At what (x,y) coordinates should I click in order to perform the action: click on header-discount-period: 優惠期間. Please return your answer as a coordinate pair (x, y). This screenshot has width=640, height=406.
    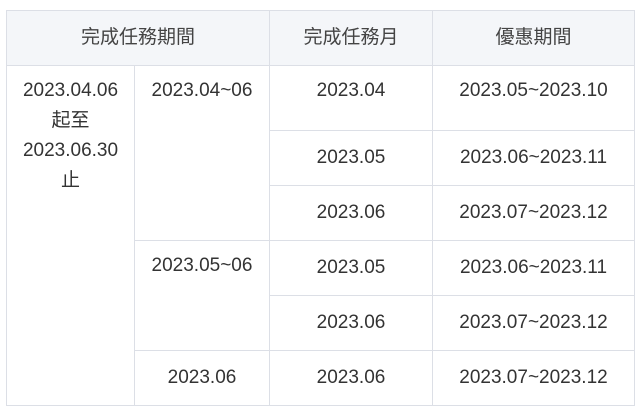
    Looking at the image, I should click on (533, 38).